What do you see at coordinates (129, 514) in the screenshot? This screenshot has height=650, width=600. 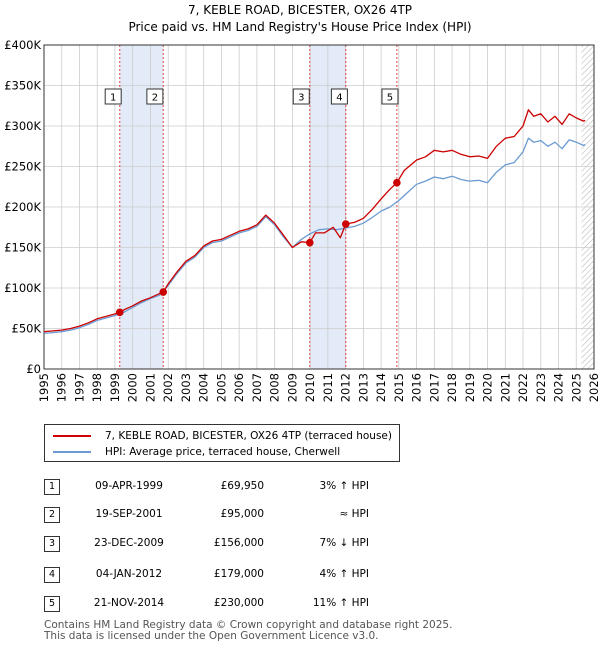 I see `sale-date: 19-SEP-2001` at bounding box center [129, 514].